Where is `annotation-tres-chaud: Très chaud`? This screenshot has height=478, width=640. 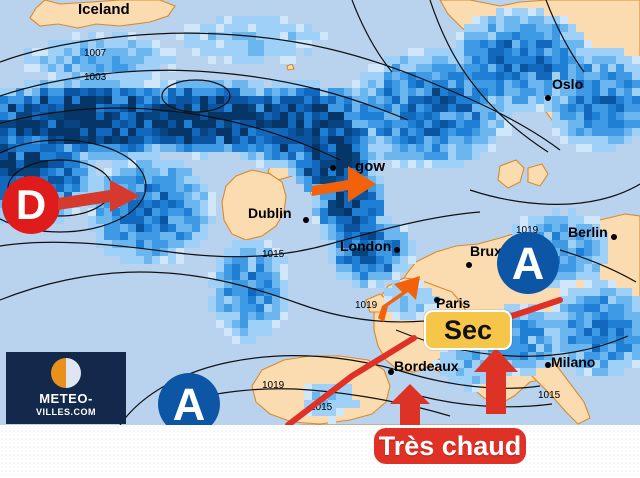
annotation-tres-chaud: Très chaud is located at coordinates (450, 446).